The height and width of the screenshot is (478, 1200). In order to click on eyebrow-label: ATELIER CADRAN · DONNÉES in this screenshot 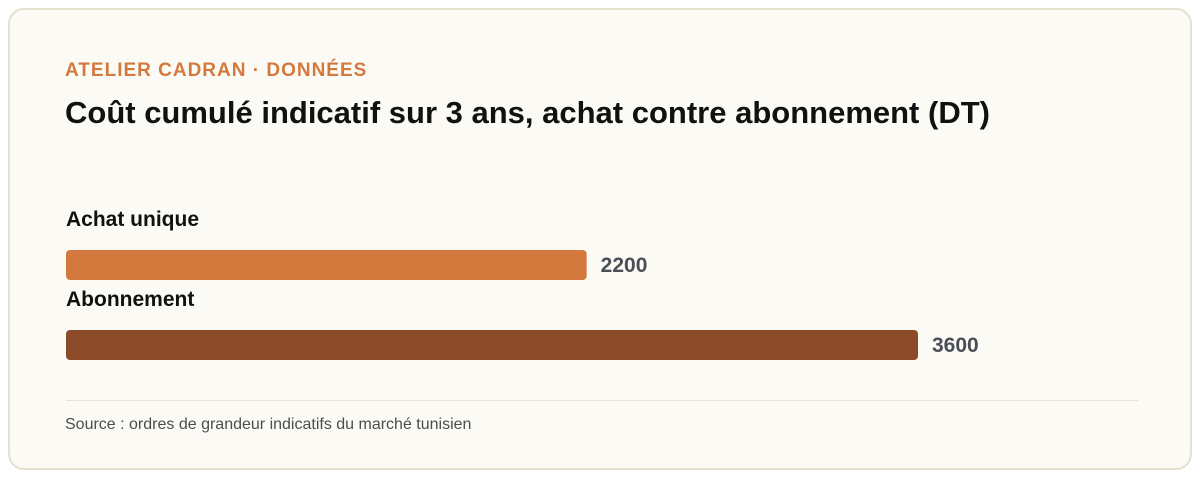, I will do `click(216, 70)`.